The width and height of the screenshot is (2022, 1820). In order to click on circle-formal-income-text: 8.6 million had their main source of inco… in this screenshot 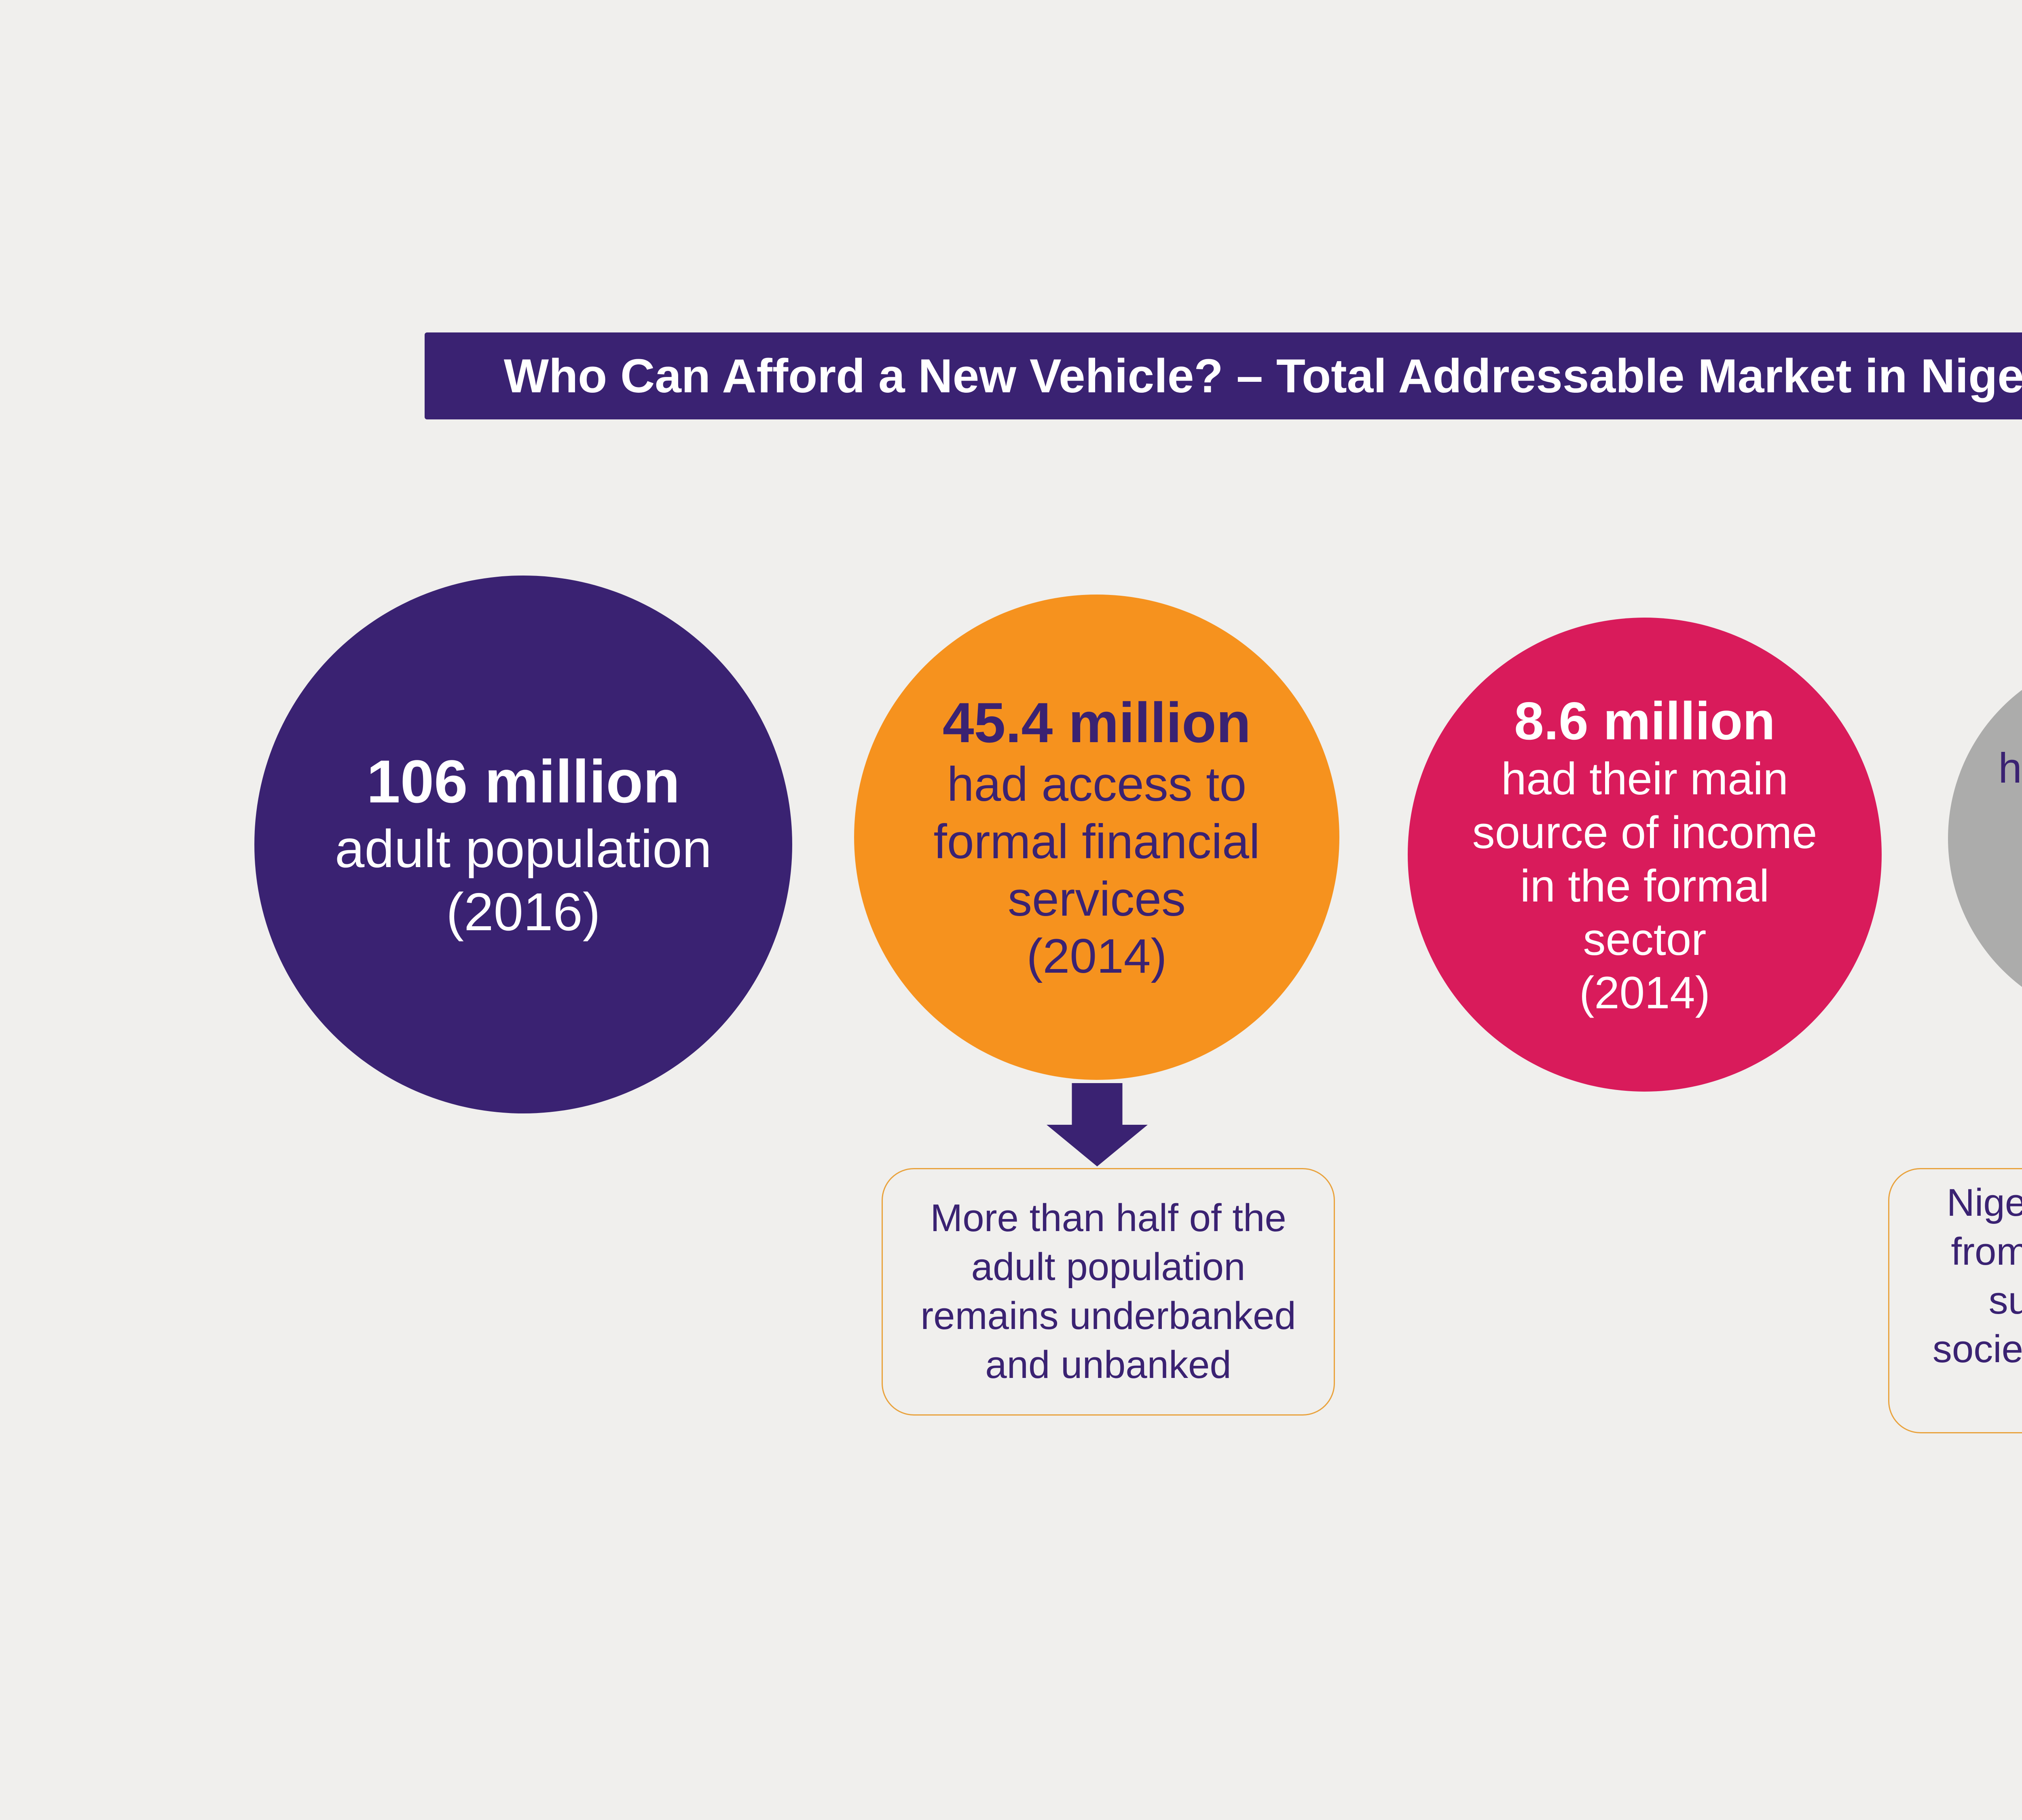, I will do `click(1644, 855)`.